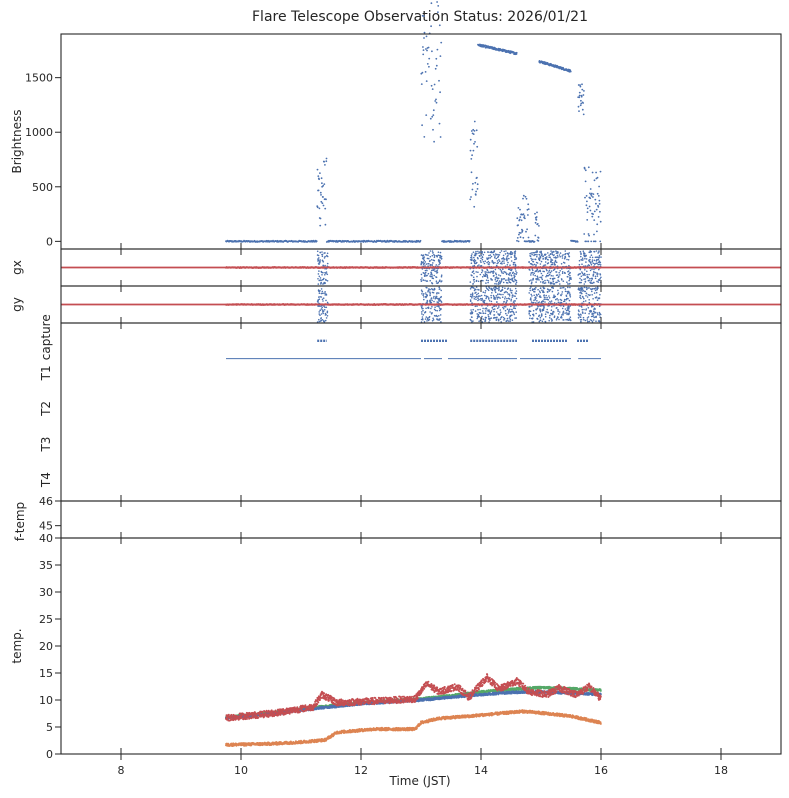  Describe the element at coordinates (46, 373) in the screenshot. I see `status-category-label: T1` at that location.